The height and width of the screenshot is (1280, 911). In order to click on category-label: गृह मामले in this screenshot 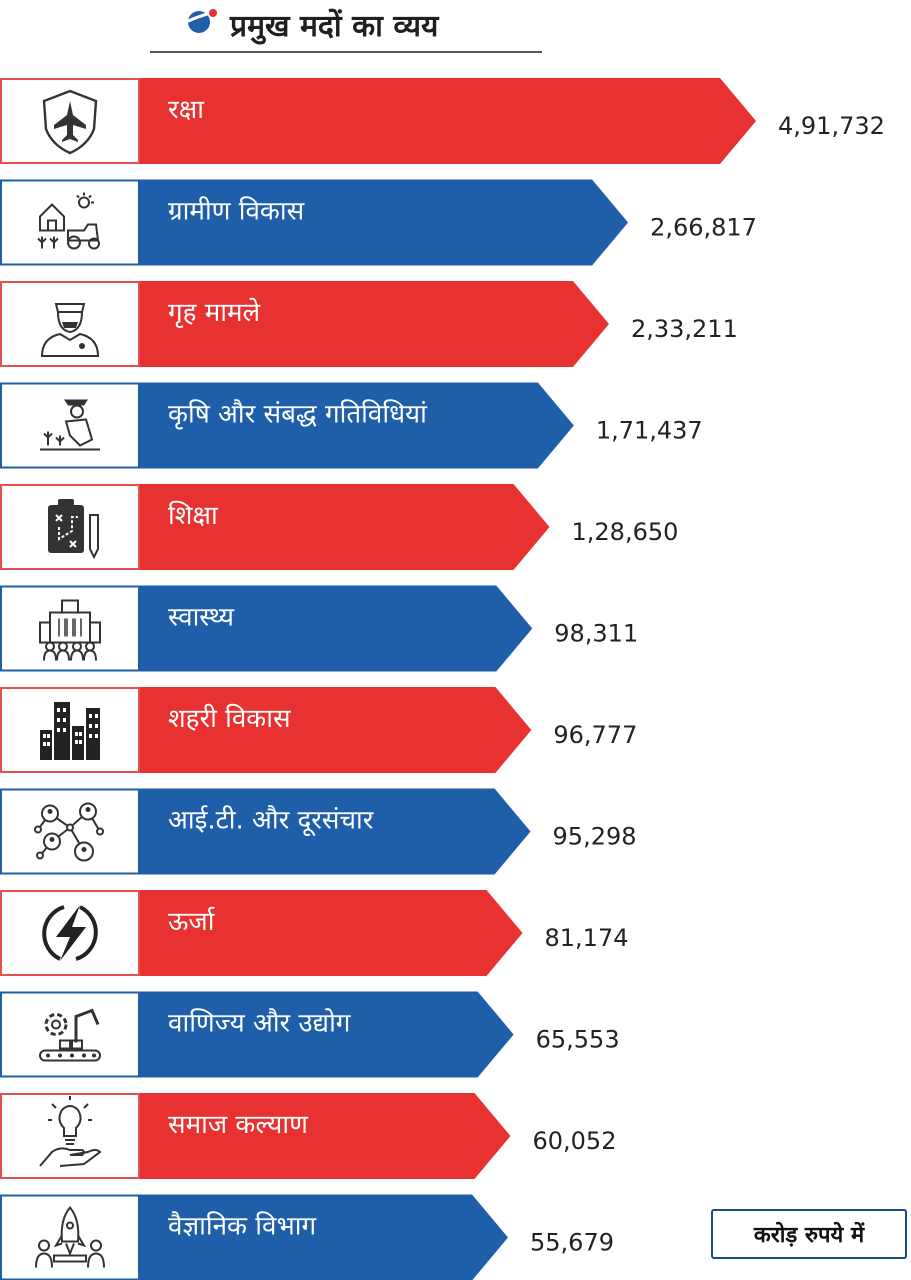, I will do `click(214, 312)`.